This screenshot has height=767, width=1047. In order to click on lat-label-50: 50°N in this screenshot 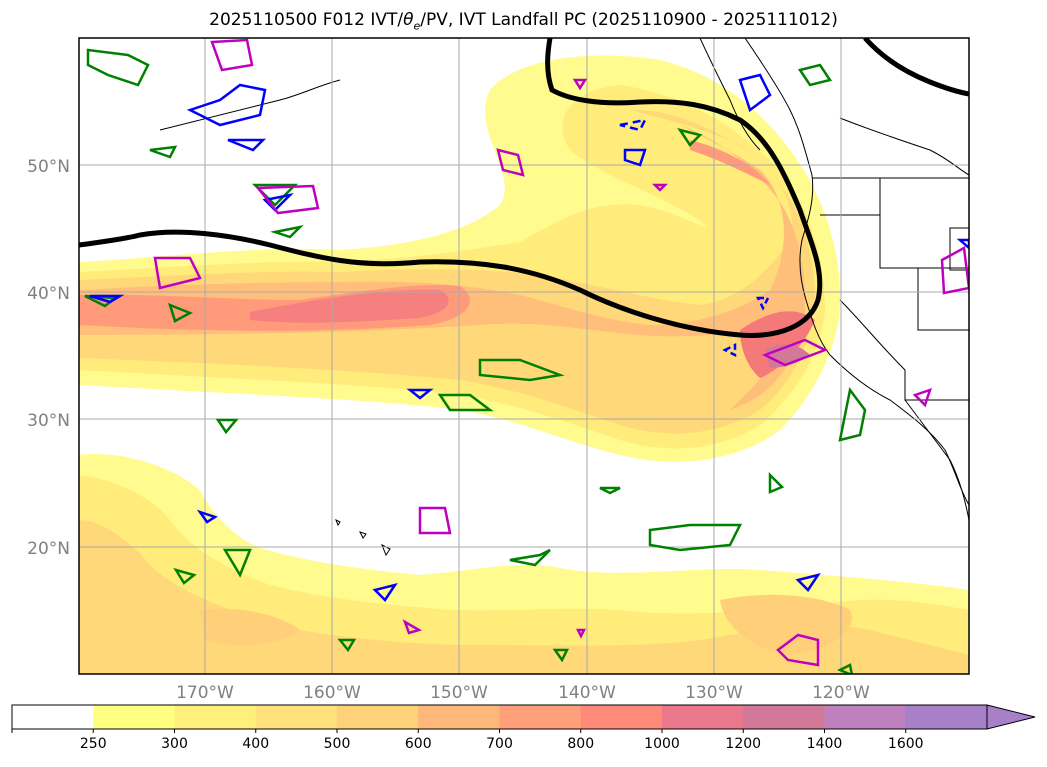, I will do `click(48, 167)`.